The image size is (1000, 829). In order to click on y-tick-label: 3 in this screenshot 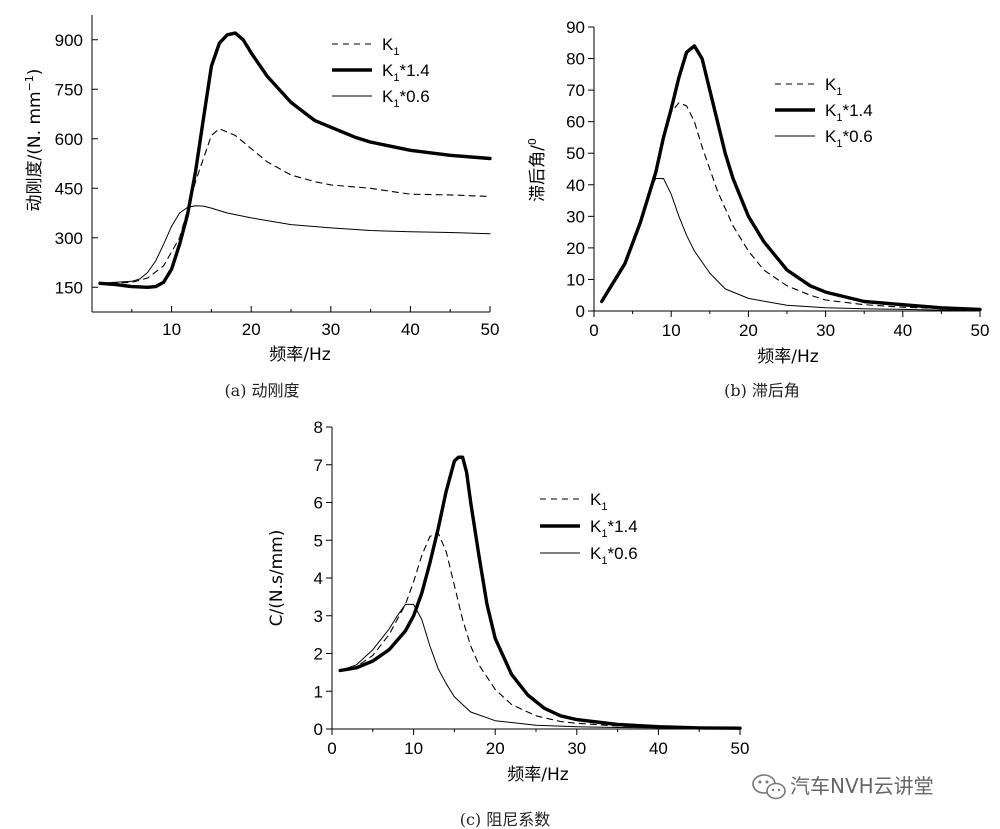, I will do `click(318, 616)`.